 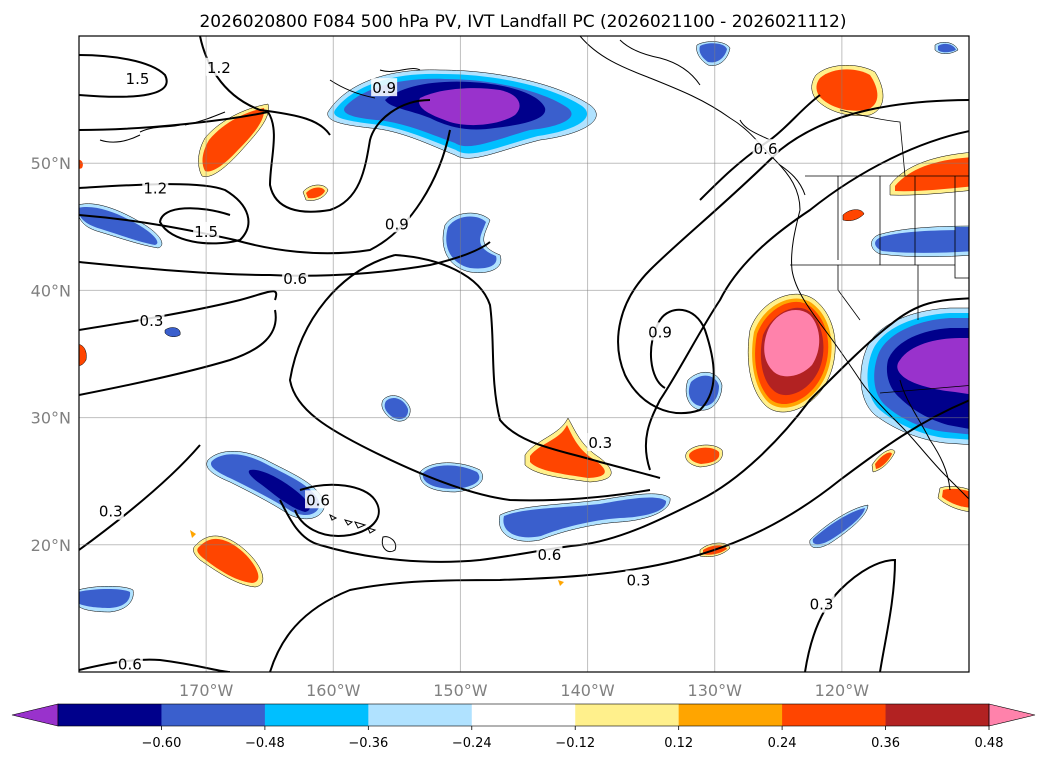 What do you see at coordinates (914, 376) in the screenshot?
I see `negative-anomaly-west-na` at bounding box center [914, 376].